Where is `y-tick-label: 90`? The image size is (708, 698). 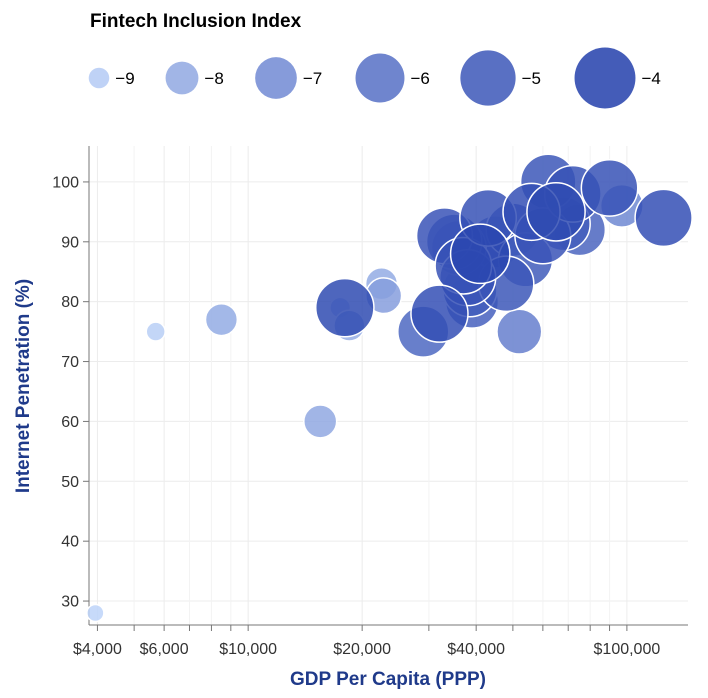
y-tick-label: 90 is located at coordinates (70, 242).